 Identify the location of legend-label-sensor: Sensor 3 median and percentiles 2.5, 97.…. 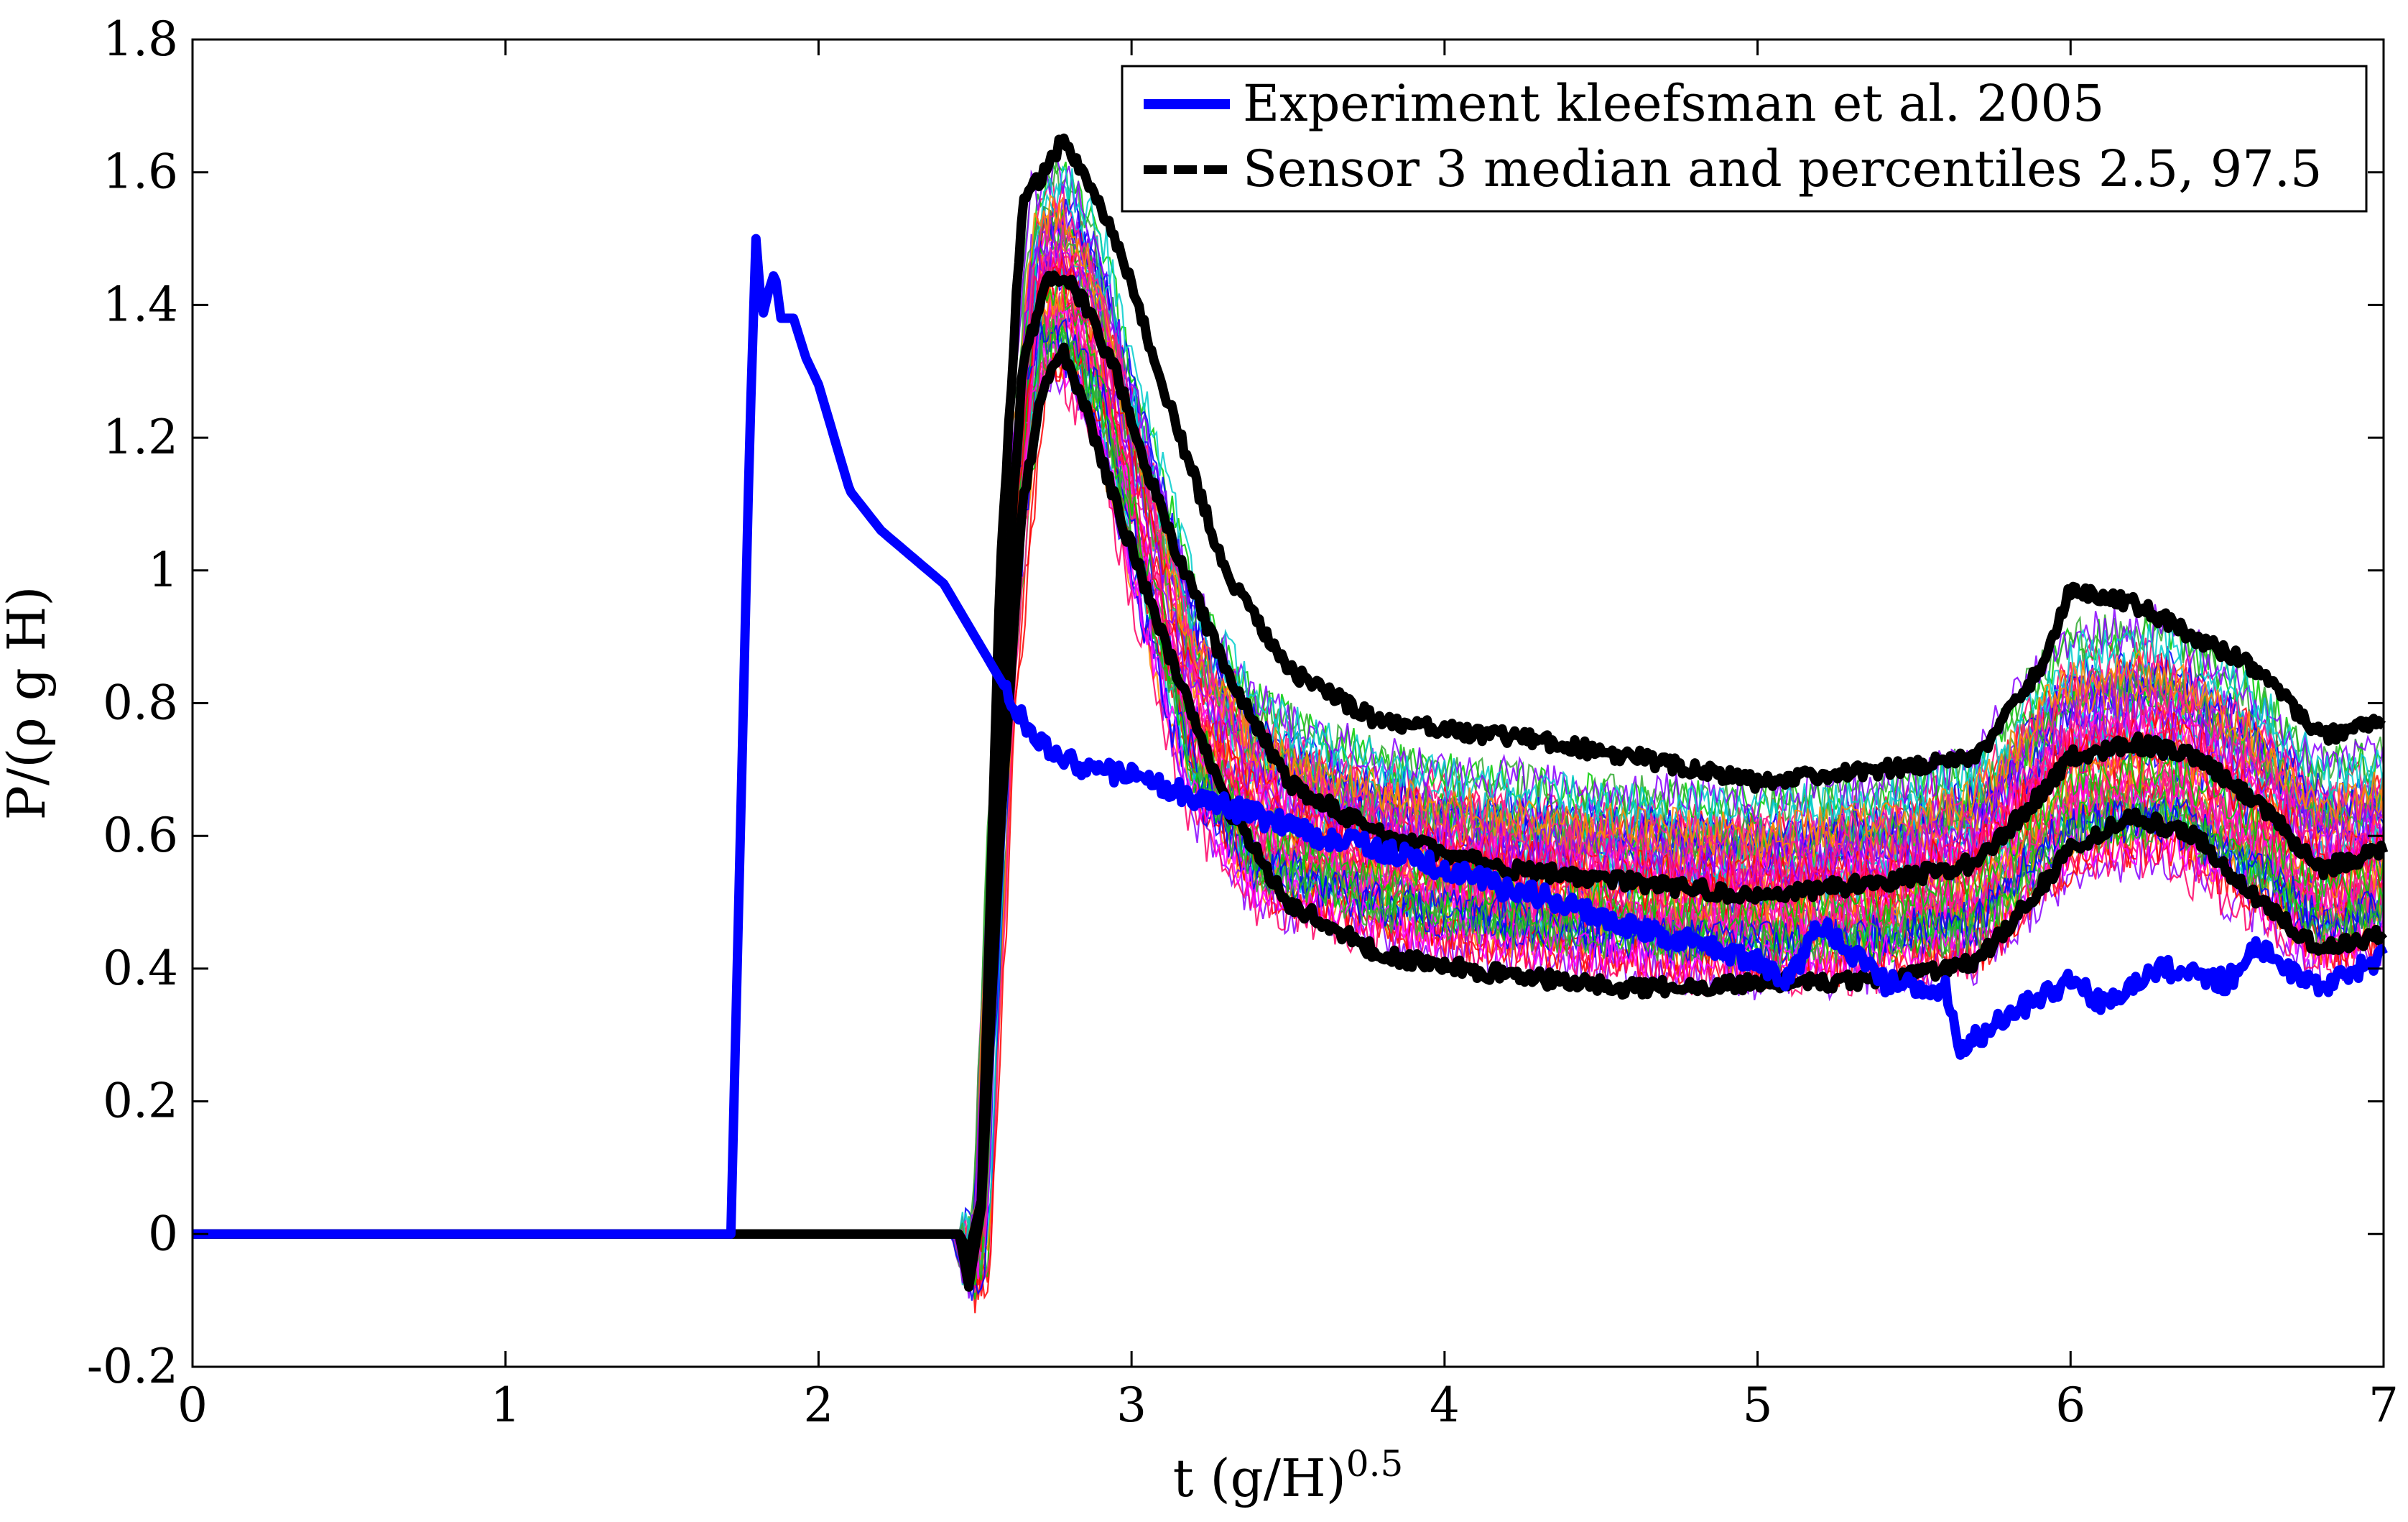
(1783, 168).